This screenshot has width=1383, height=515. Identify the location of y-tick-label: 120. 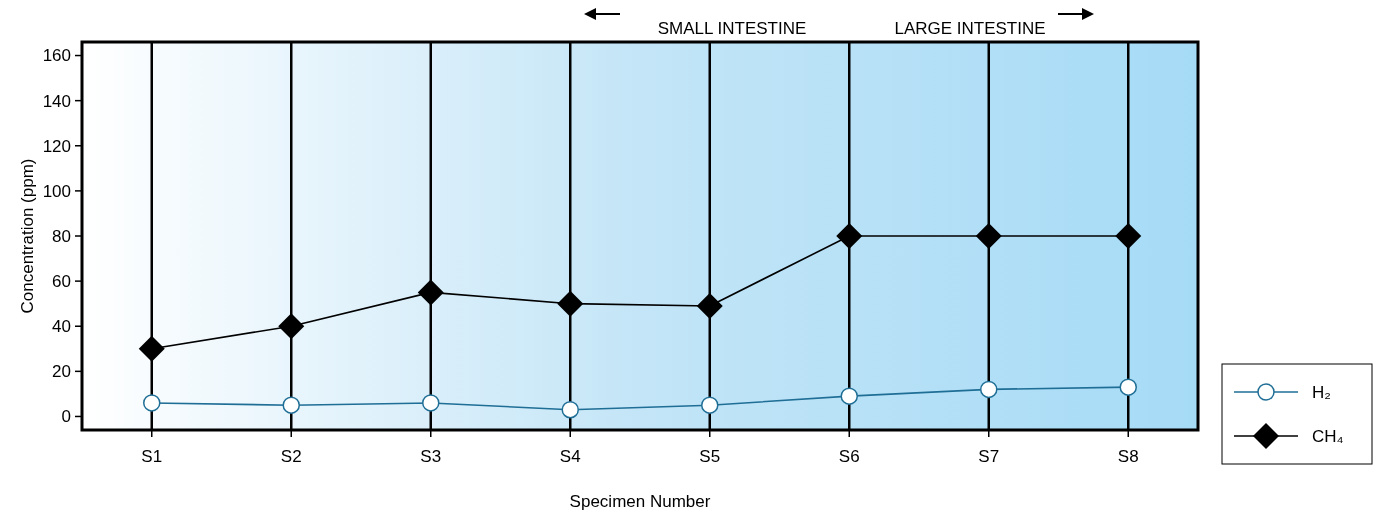
(56, 146).